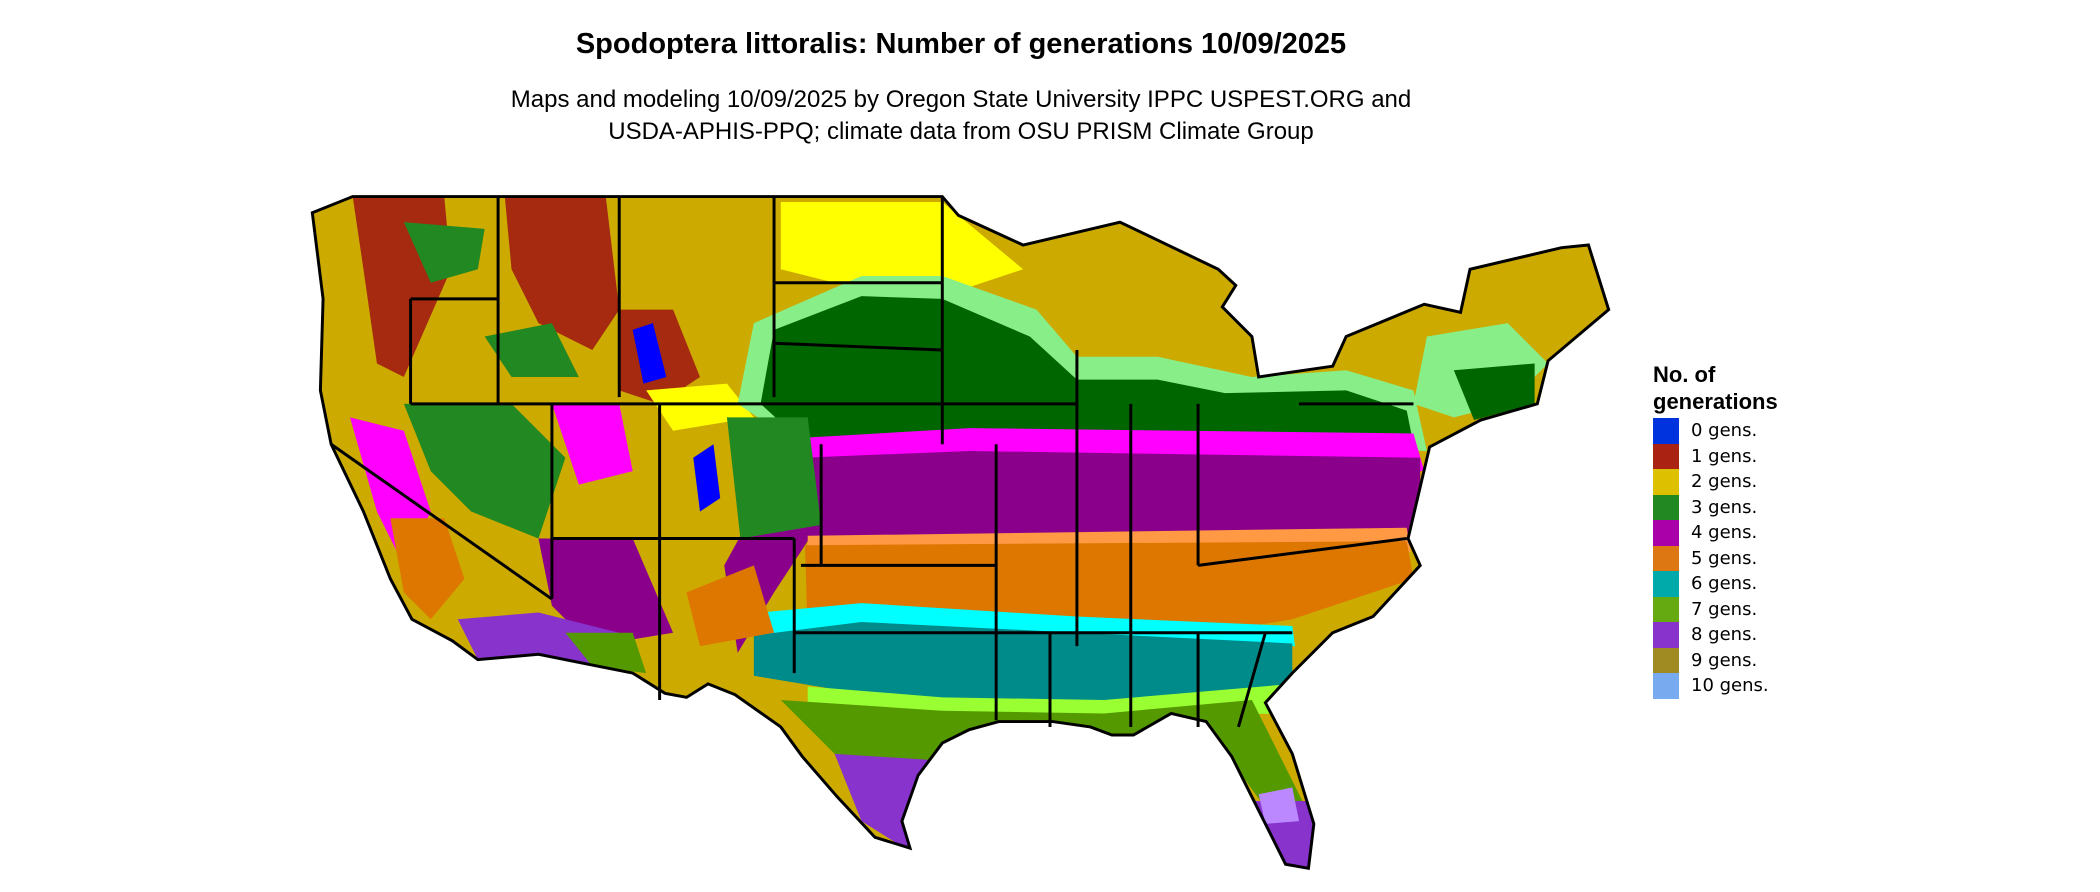 This screenshot has width=2100, height=892. What do you see at coordinates (1494, 392) in the screenshot?
I see `zone-3-gen-northeast-dark` at bounding box center [1494, 392].